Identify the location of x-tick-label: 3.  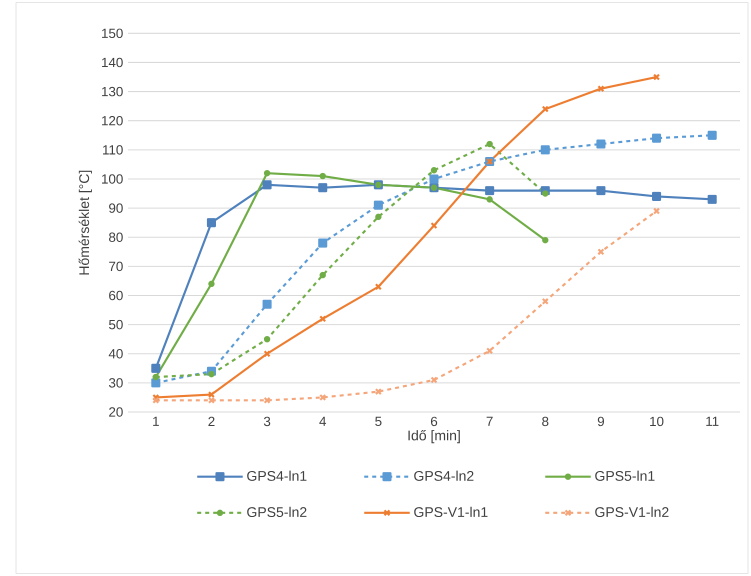
(267, 421).